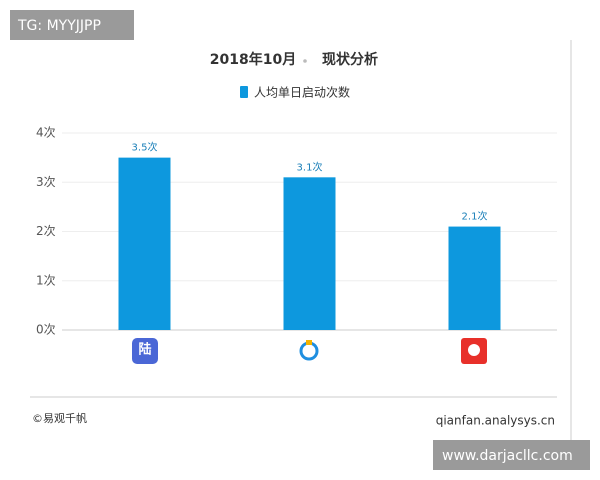 The height and width of the screenshot is (480, 600). What do you see at coordinates (46, 330) in the screenshot?
I see `y-tick-label: 0次` at bounding box center [46, 330].